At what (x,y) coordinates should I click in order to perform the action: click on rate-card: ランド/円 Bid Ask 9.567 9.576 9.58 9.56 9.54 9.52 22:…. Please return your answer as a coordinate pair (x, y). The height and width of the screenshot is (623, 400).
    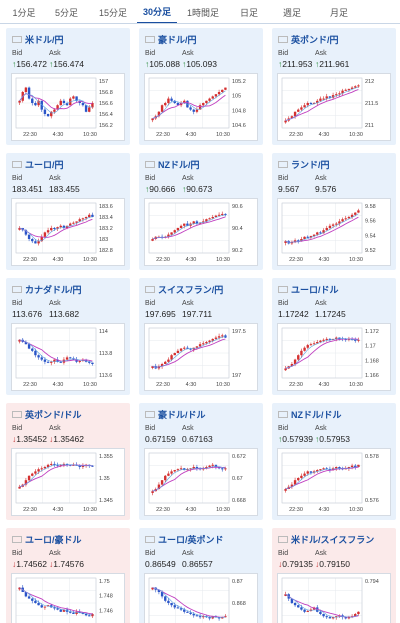
    Looking at the image, I should click on (334, 211).